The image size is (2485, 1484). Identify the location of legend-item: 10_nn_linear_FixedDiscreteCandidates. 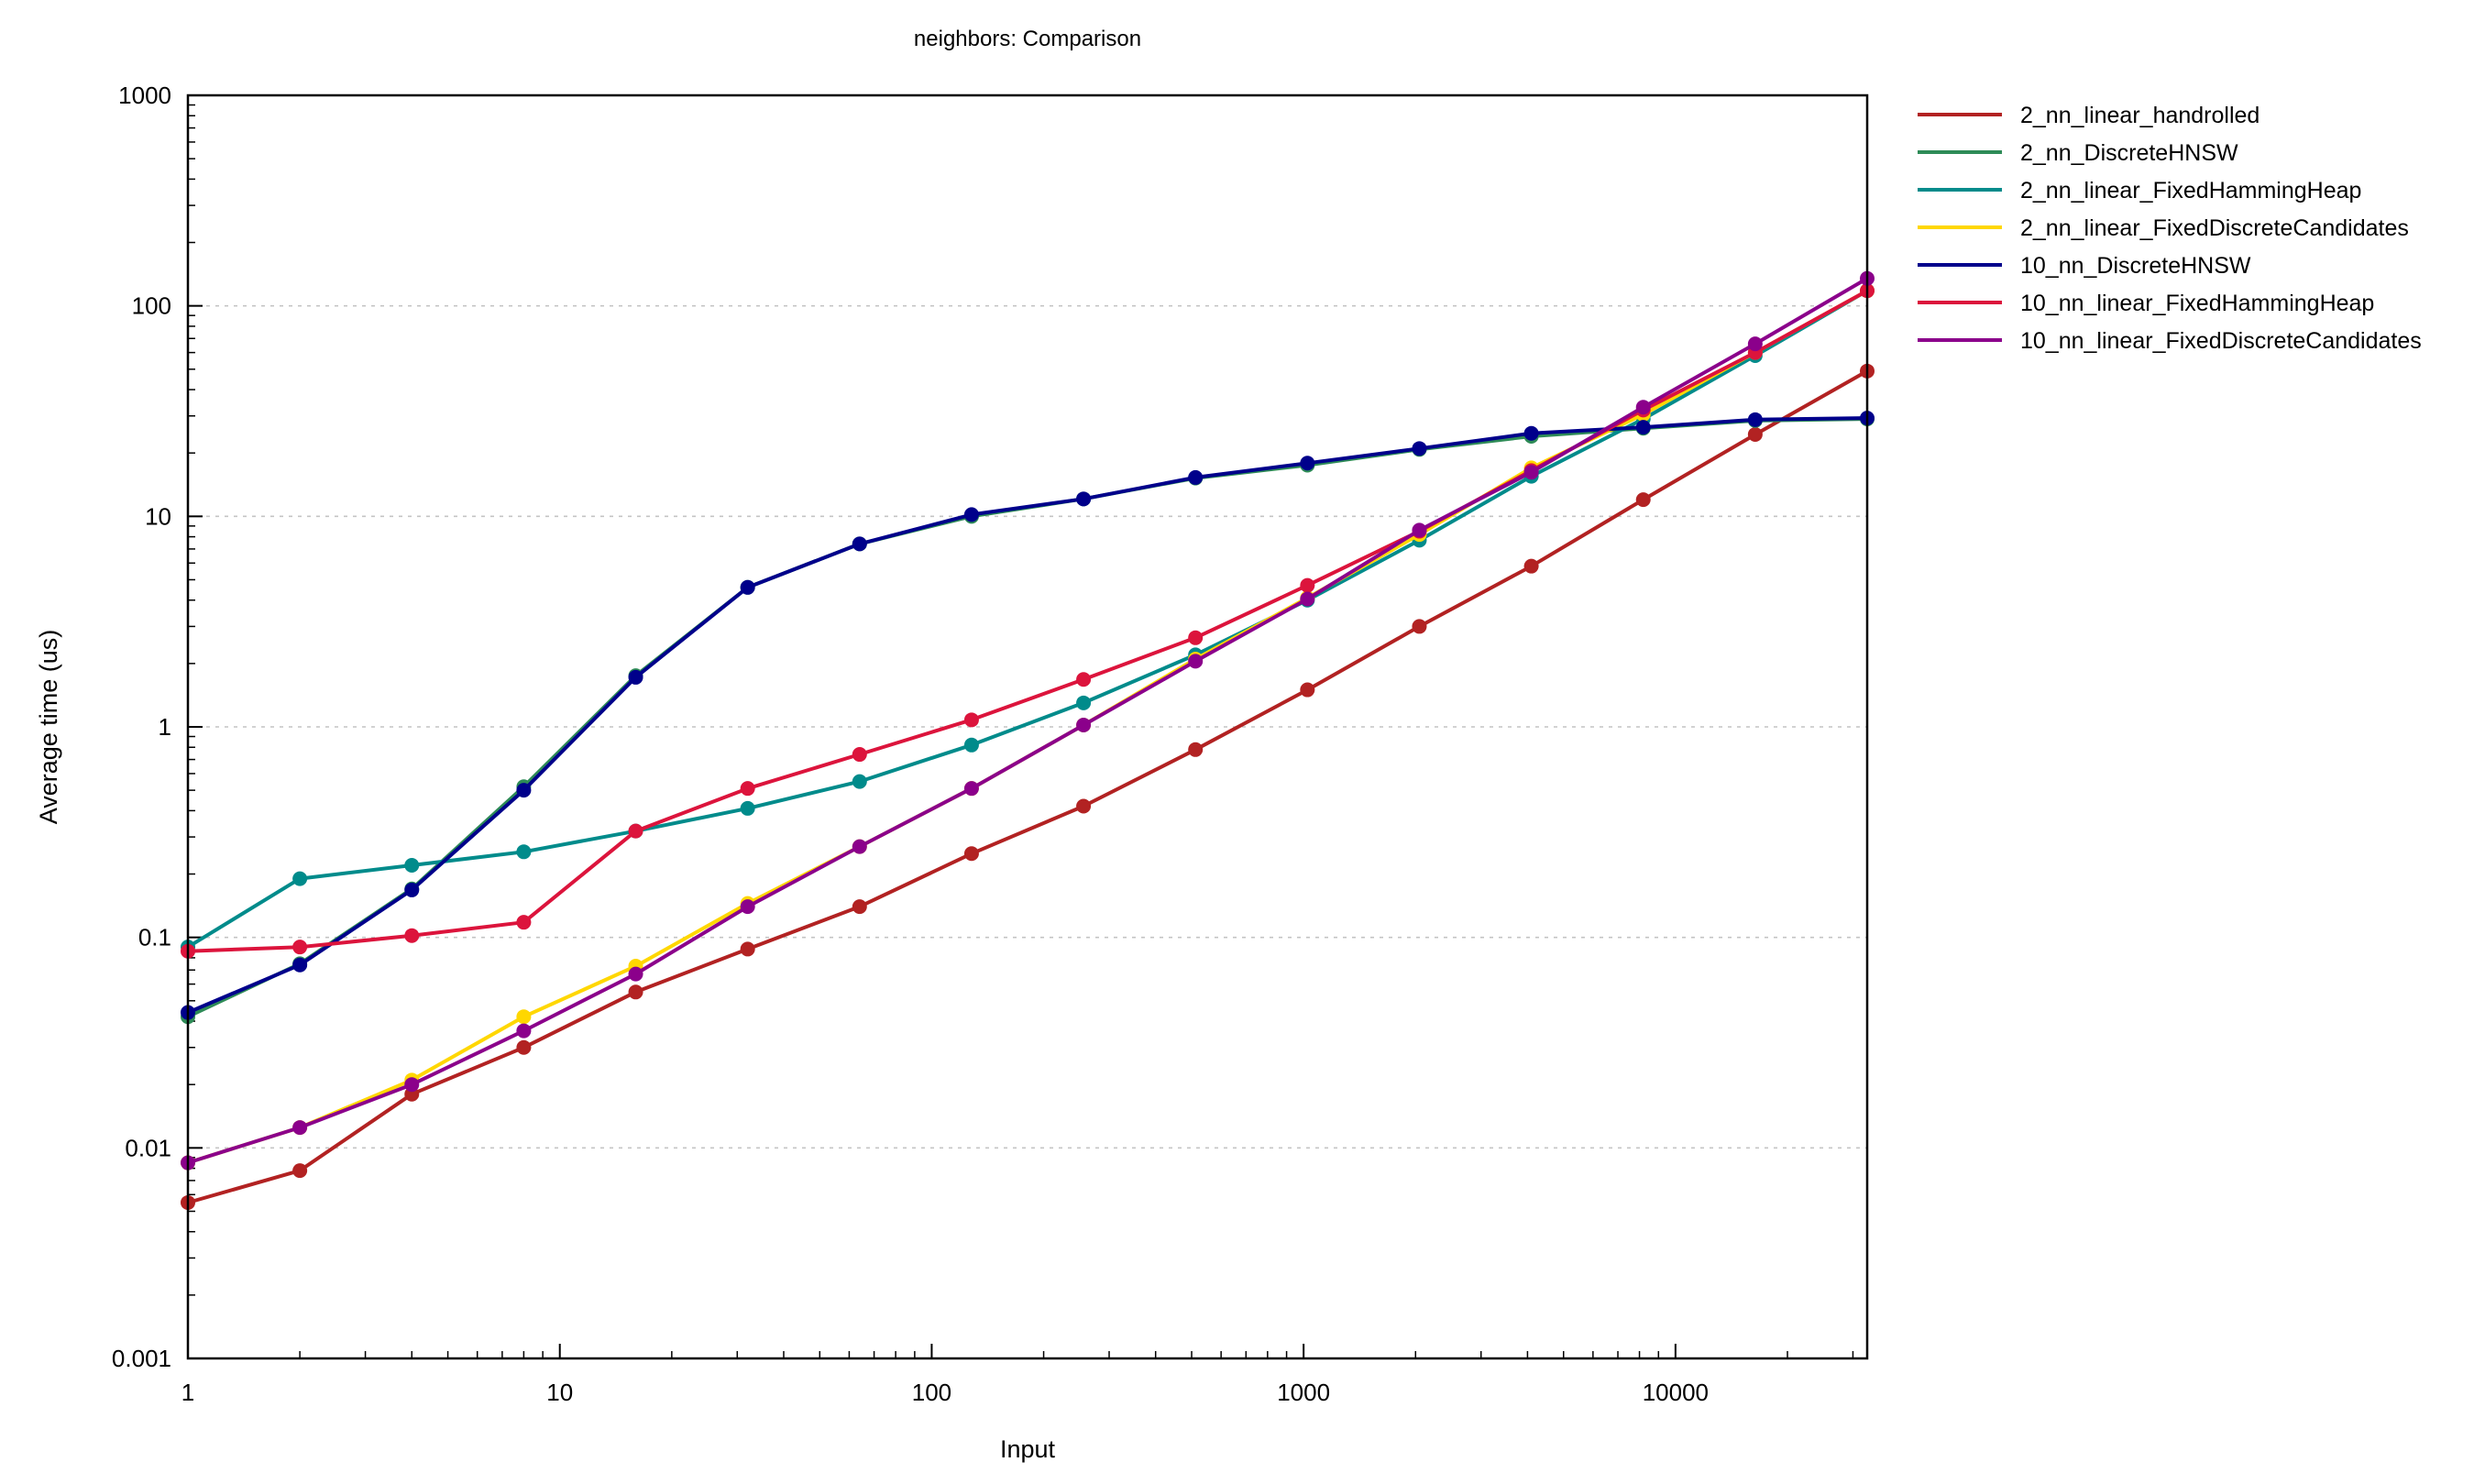
(2170, 341).